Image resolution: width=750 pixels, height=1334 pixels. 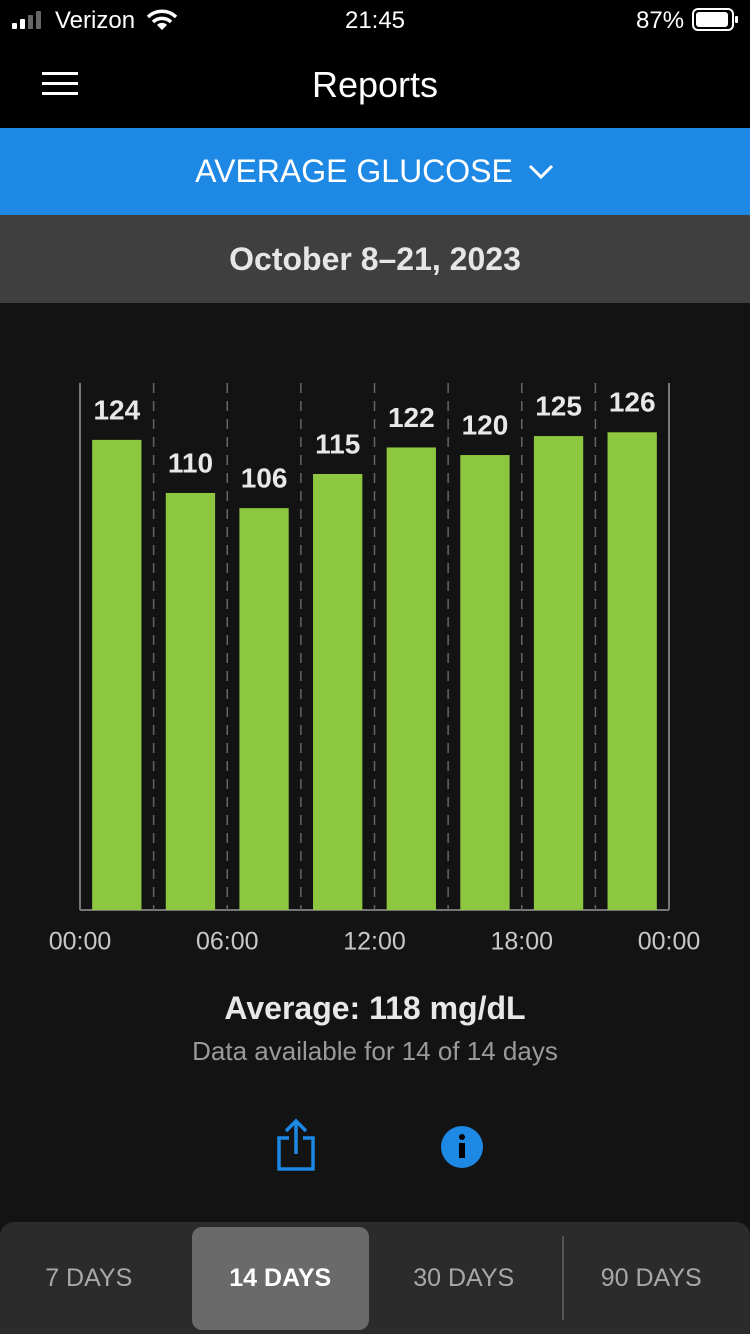 What do you see at coordinates (190, 462) in the screenshot?
I see `value-label: 110` at bounding box center [190, 462].